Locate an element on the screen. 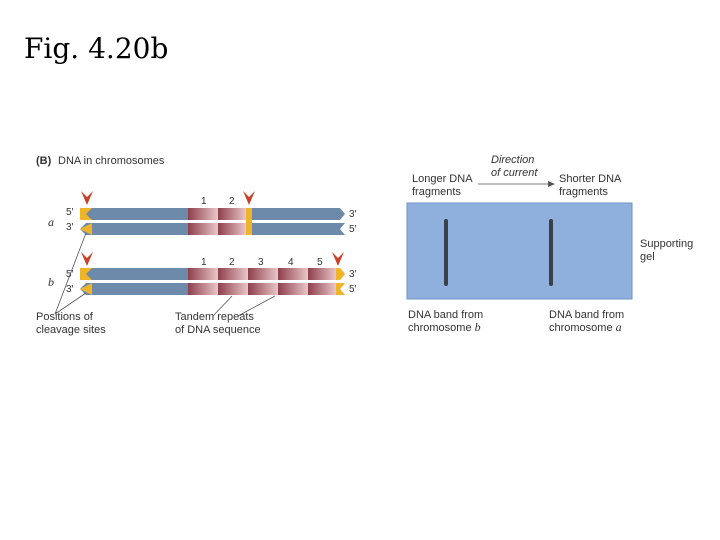 Image resolution: width=720 pixels, height=540 pixels. chromosome-b-bottom-right: 5′ is located at coordinates (353, 289).